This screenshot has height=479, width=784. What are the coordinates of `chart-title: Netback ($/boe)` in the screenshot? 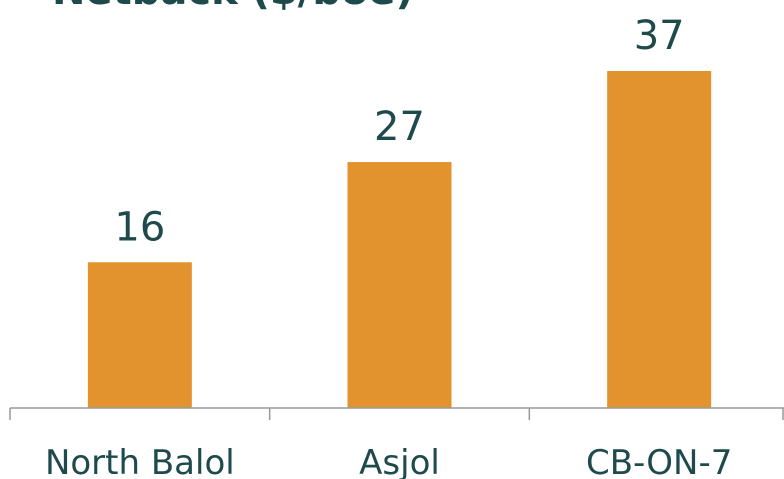 It's located at (233, 7).